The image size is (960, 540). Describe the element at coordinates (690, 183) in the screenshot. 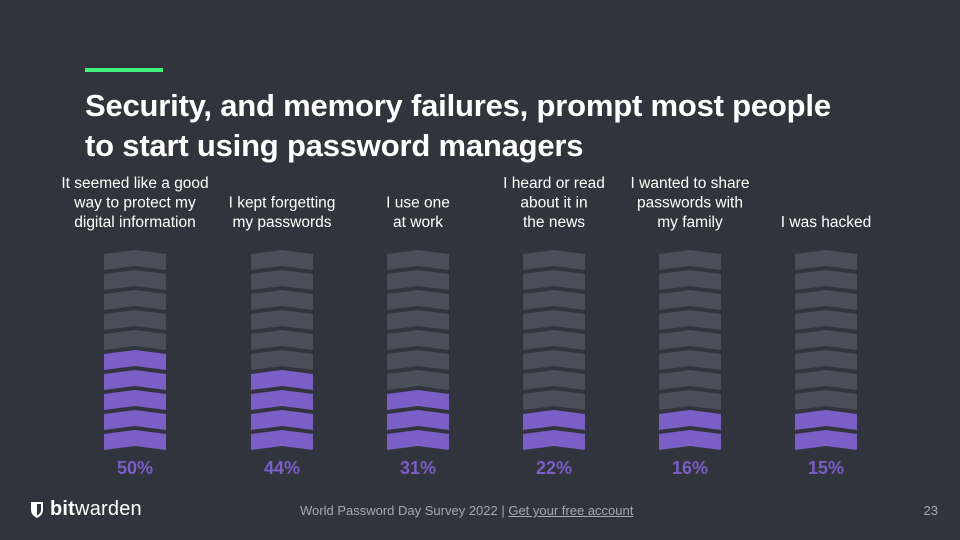

I see `category-label: I wanted to share` at that location.